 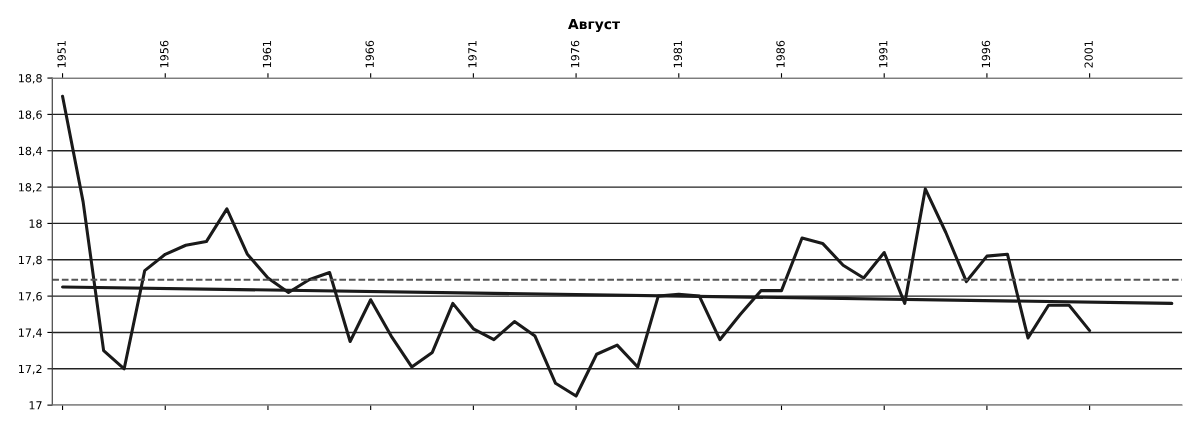 I want to click on y-tick-label: 18,6, so click(x=30, y=115).